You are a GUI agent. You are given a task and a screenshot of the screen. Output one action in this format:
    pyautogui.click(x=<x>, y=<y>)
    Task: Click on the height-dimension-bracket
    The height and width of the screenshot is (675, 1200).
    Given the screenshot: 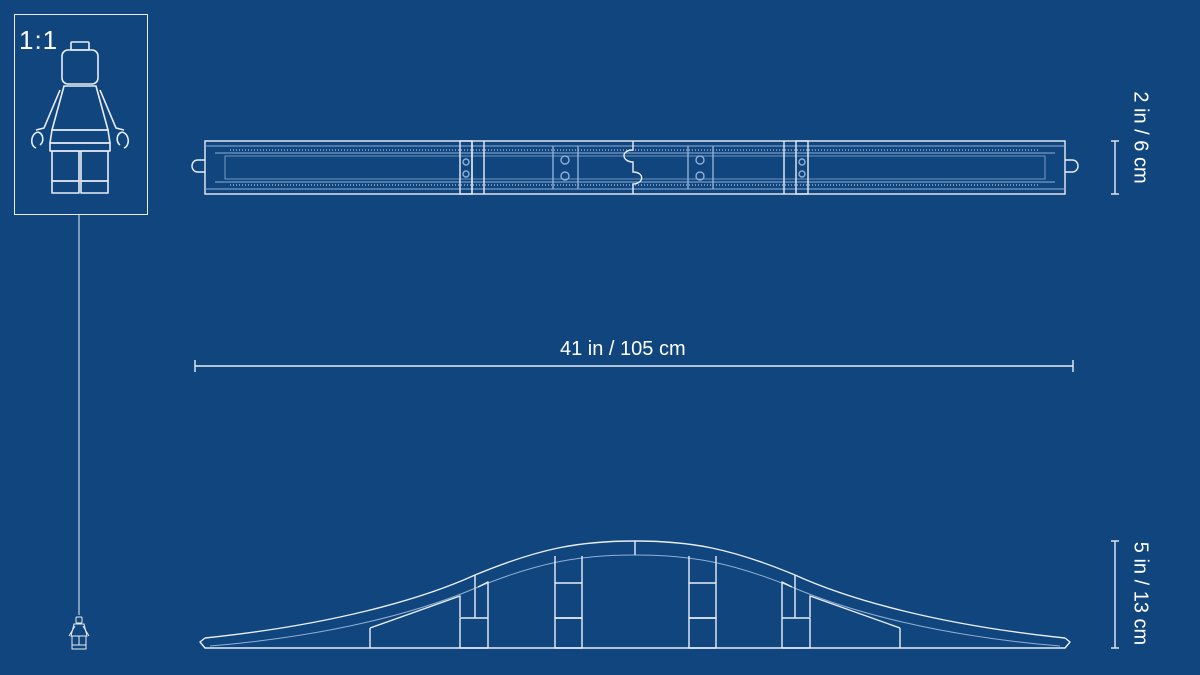 What is the action you would take?
    pyautogui.click(x=1115, y=594)
    